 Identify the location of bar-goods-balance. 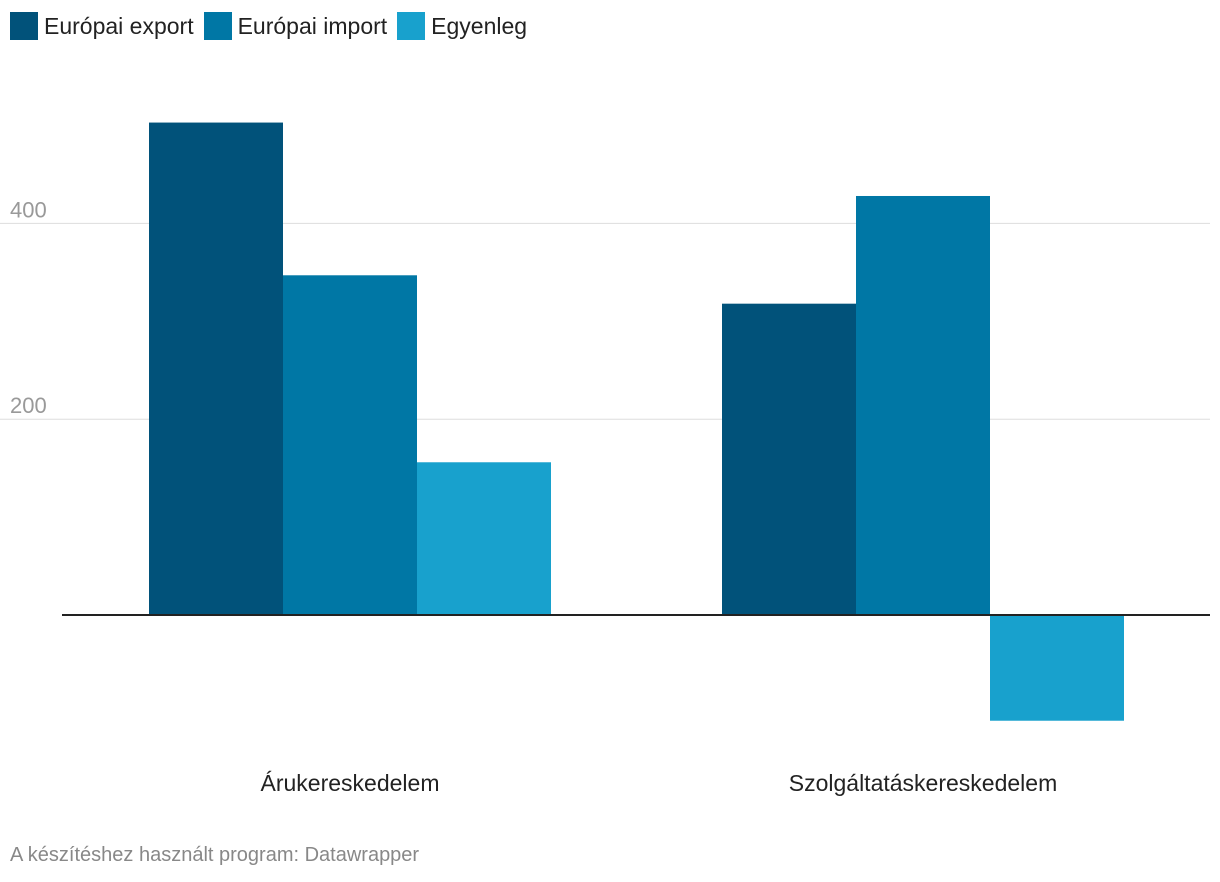
(484, 538).